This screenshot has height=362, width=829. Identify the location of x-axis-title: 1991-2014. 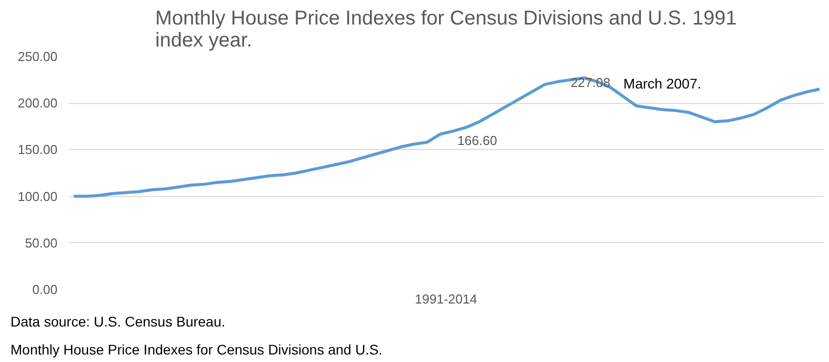
(446, 299).